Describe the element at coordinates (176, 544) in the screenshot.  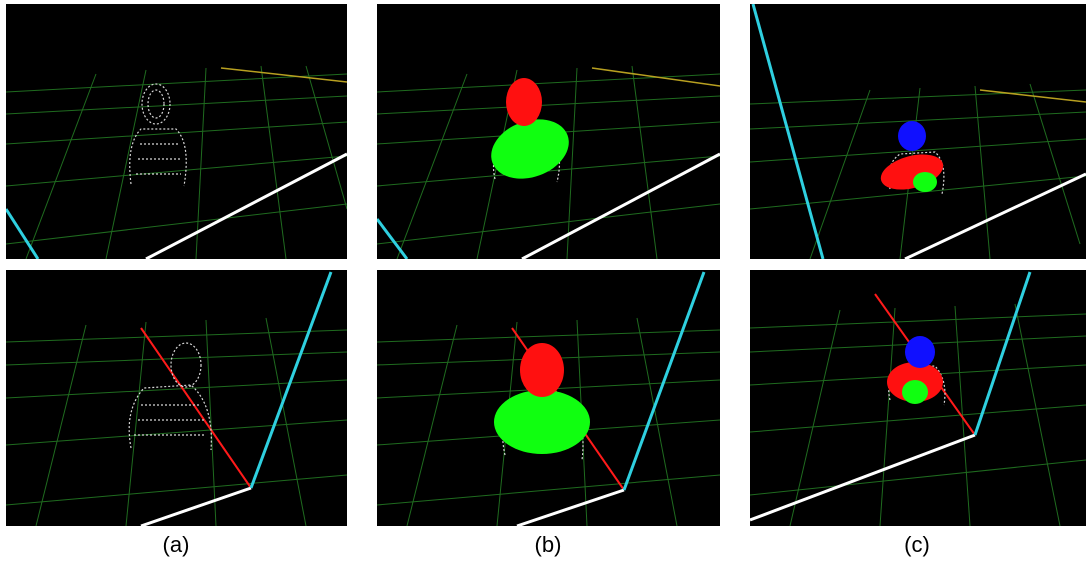
I see `caption-a: (a)` at that location.